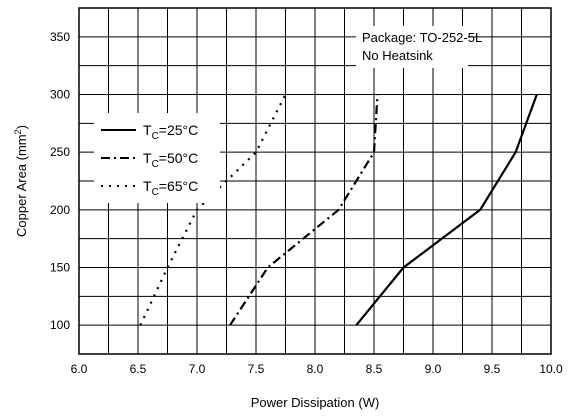  I want to click on legend: TC=25°C TC=50°C TC=65°C, so click(157, 158).